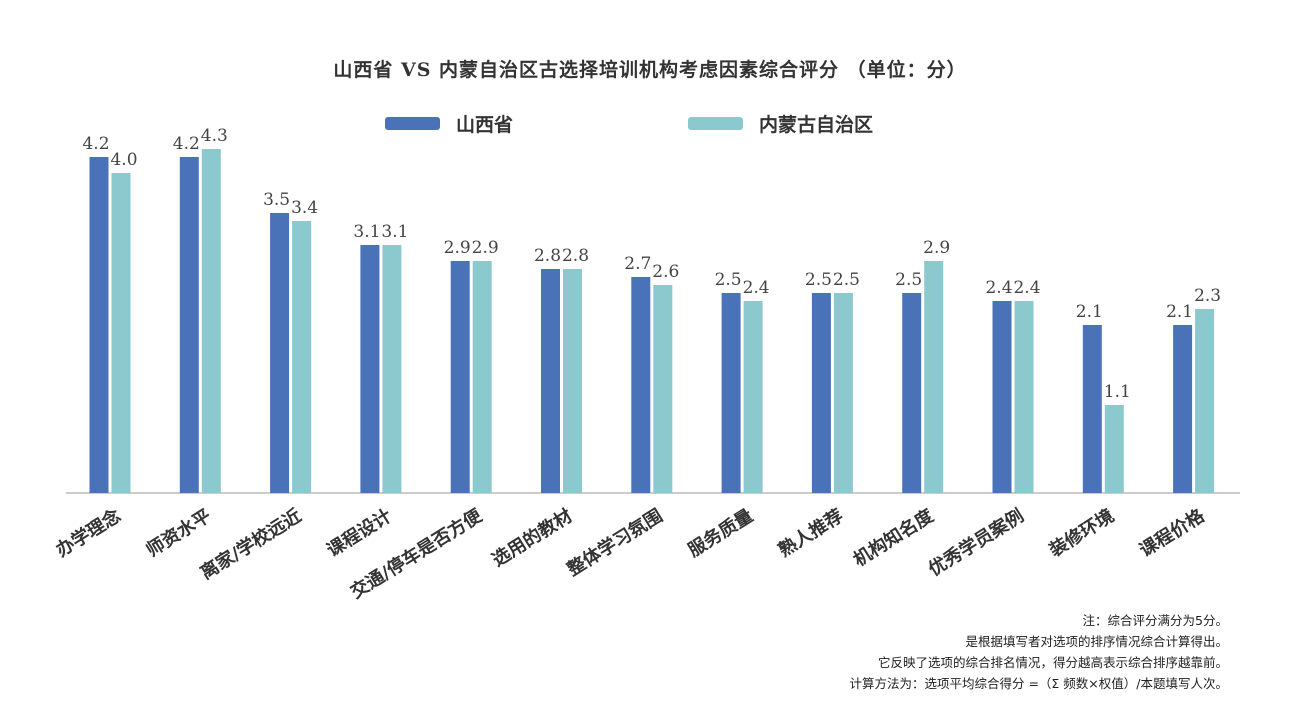 This screenshot has width=1300, height=718. What do you see at coordinates (1207, 296) in the screenshot?
I see `data-label-series-2: 2.3` at bounding box center [1207, 296].